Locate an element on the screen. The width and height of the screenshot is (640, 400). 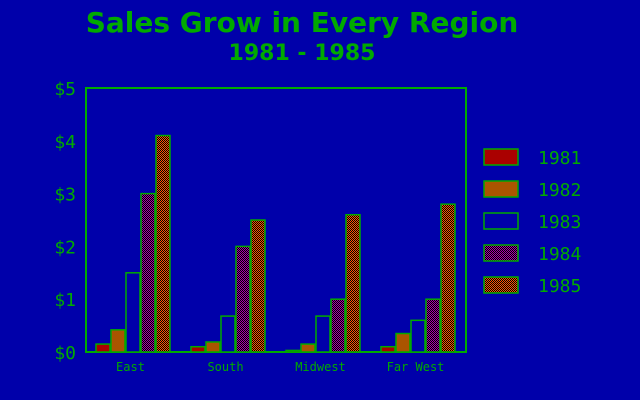
bar-1981-far-west is located at coordinates (388, 349).